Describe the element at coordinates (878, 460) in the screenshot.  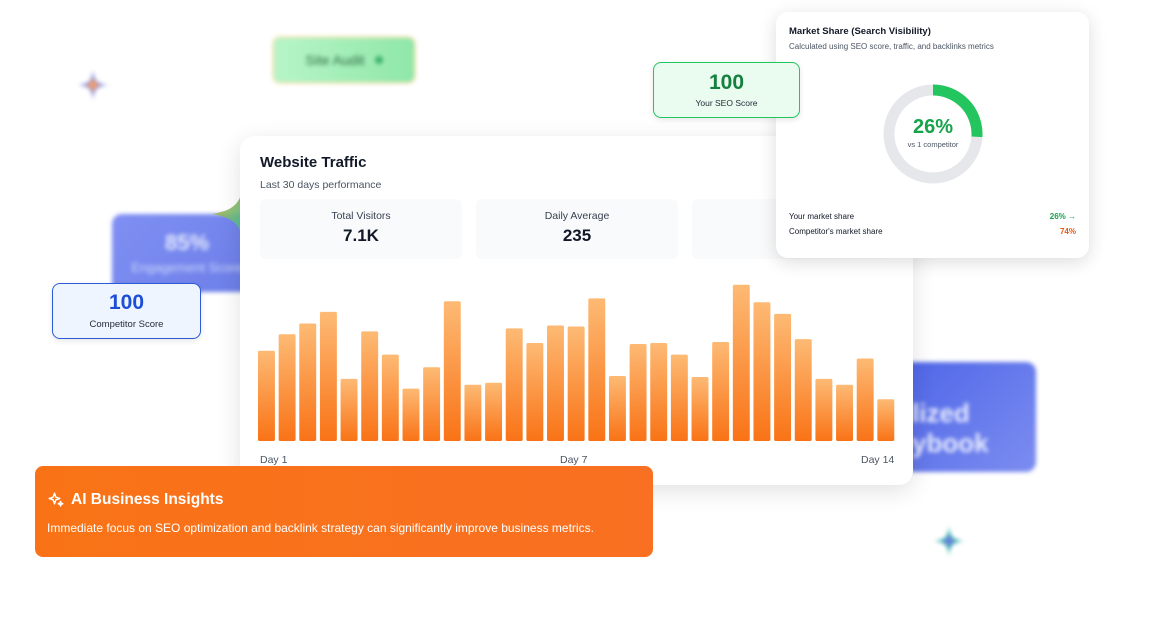
I see `x-axis-label-end: Day 14` at that location.